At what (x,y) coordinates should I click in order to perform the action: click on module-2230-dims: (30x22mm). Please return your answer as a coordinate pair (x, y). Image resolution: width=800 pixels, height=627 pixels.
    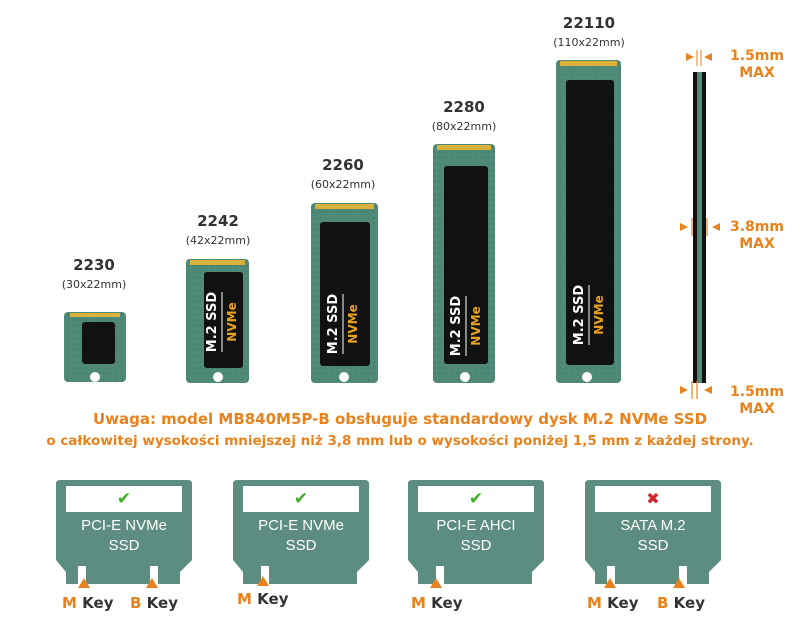
    Looking at the image, I should click on (94, 284).